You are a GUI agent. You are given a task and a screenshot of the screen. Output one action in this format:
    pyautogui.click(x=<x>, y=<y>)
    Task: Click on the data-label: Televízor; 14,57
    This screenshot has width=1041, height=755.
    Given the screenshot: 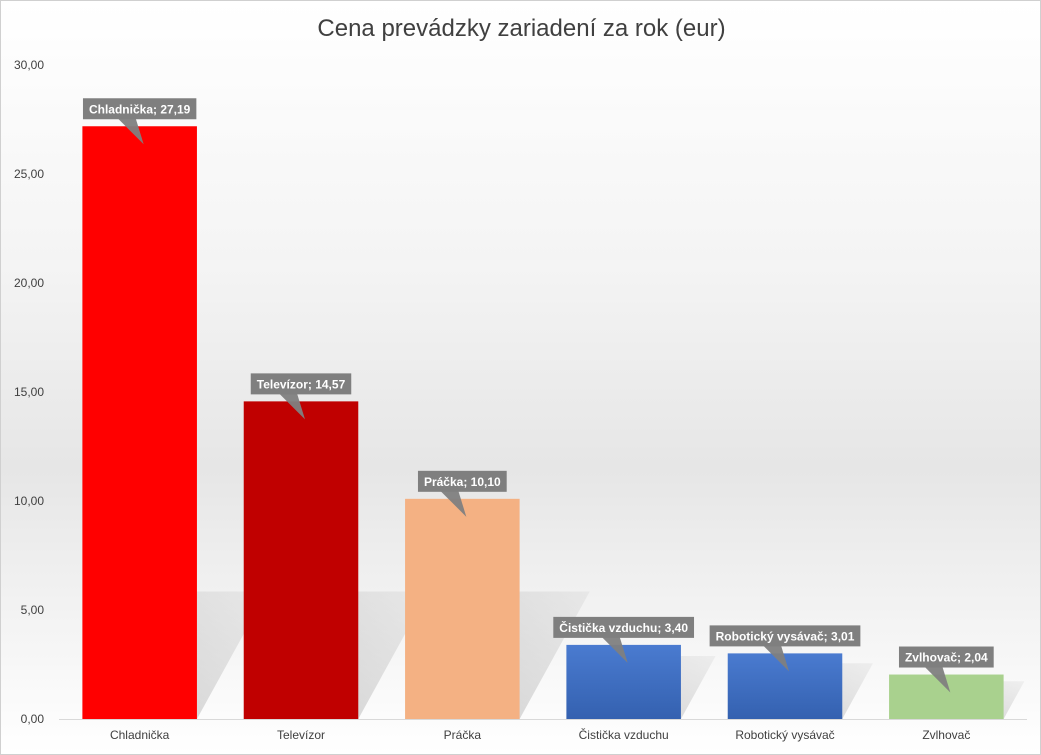 What is the action you would take?
    pyautogui.click(x=301, y=384)
    